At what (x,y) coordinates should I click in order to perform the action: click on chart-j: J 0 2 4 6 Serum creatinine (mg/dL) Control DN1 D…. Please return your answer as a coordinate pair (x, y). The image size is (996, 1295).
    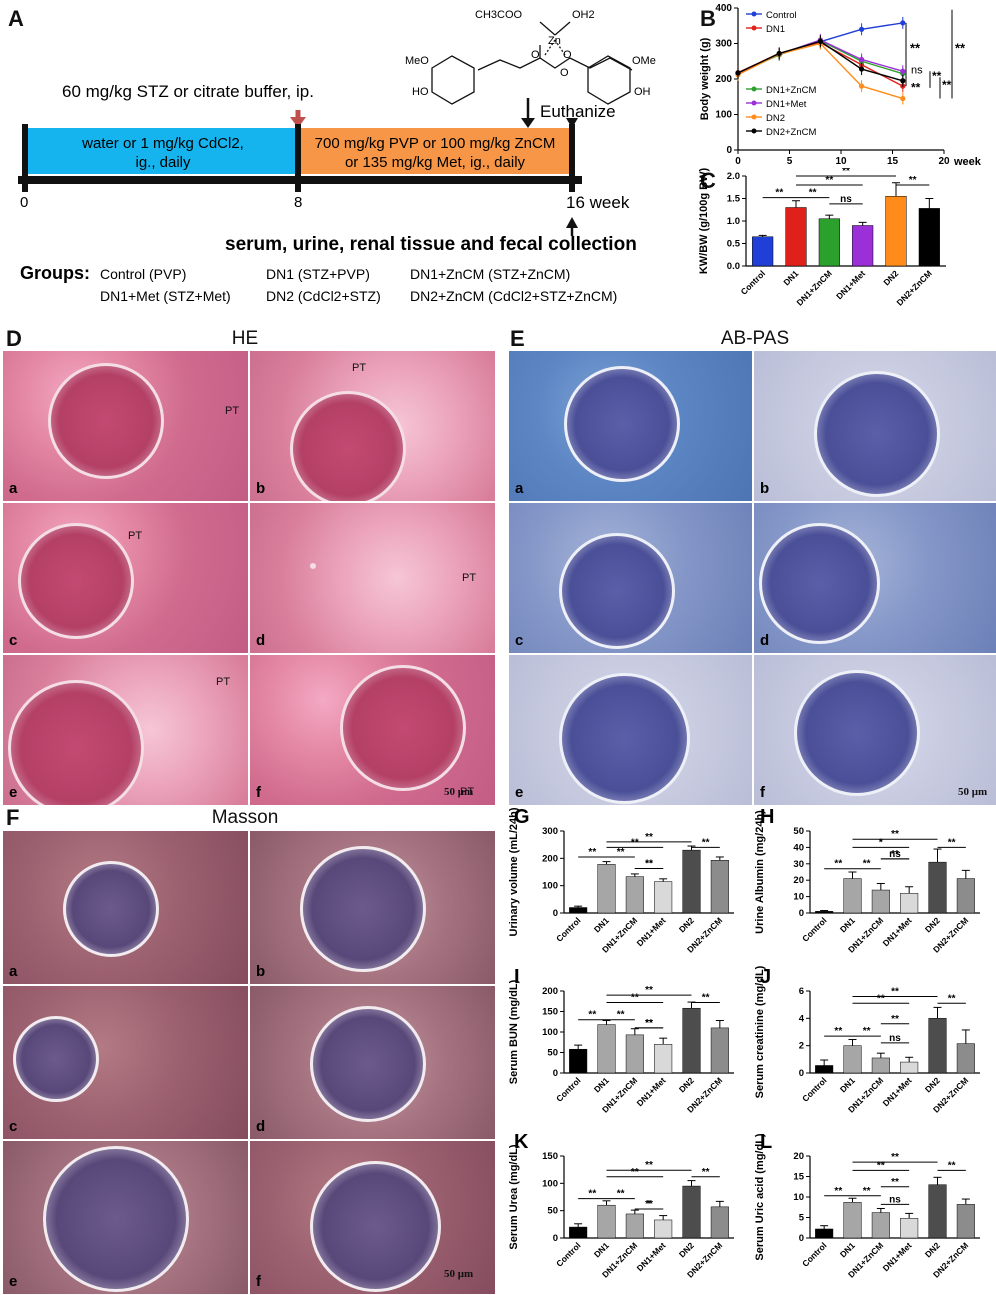
    Looking at the image, I should click on (867, 1040).